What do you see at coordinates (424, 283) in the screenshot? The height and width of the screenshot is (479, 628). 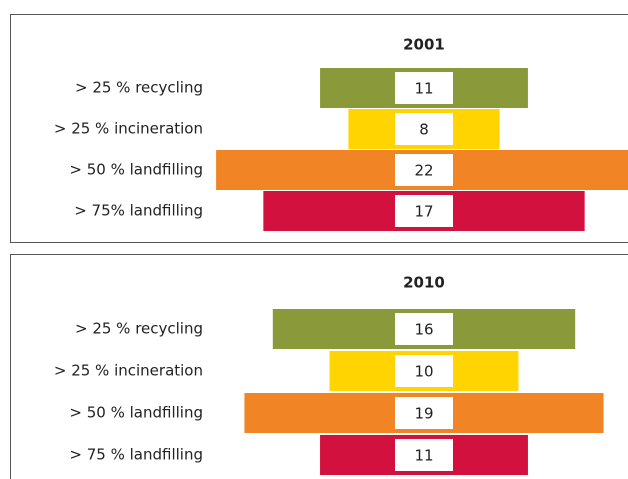 I see `chart-title: 2010` at bounding box center [424, 283].